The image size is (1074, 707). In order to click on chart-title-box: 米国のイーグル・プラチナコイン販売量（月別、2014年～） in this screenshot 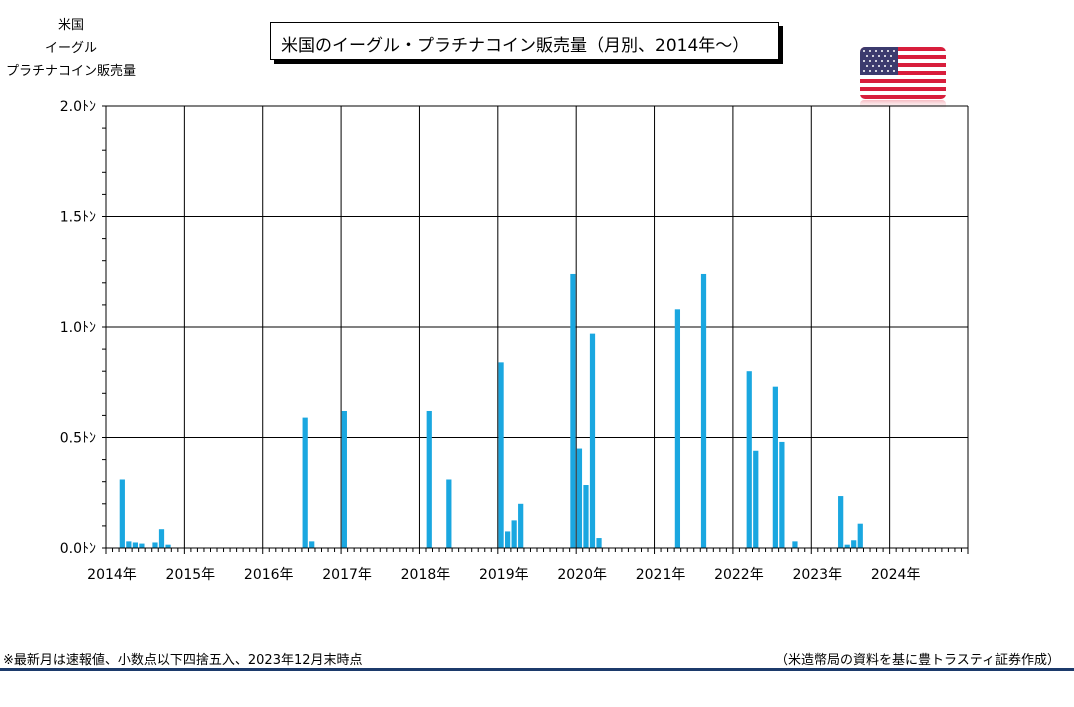, I will do `click(524, 41)`.